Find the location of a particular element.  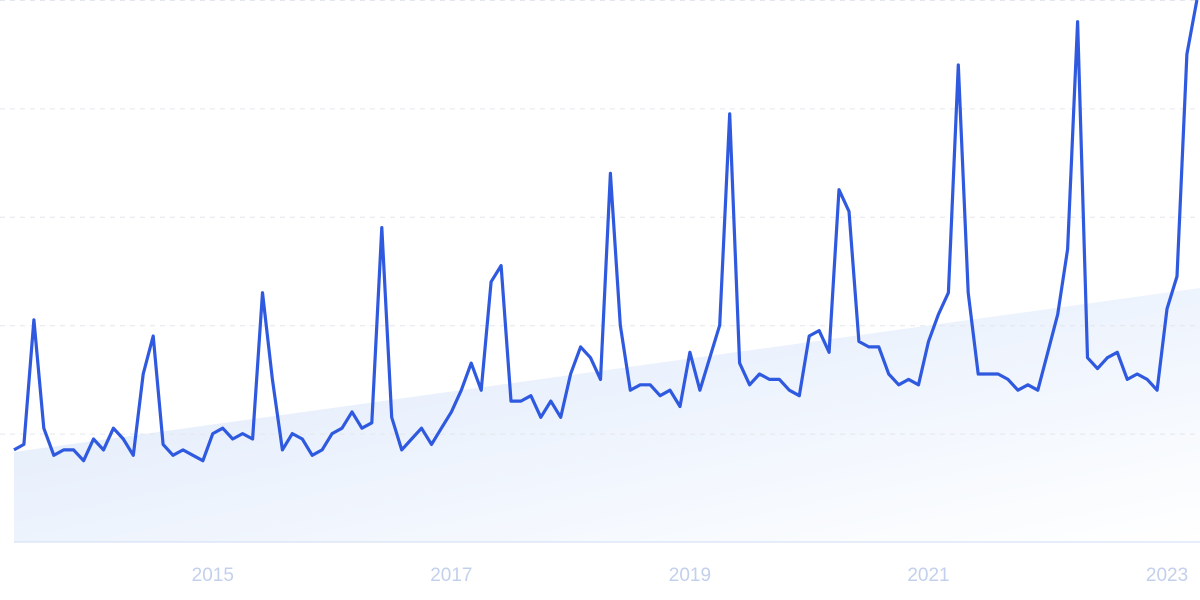

x-tick-label: 2021 is located at coordinates (928, 575).